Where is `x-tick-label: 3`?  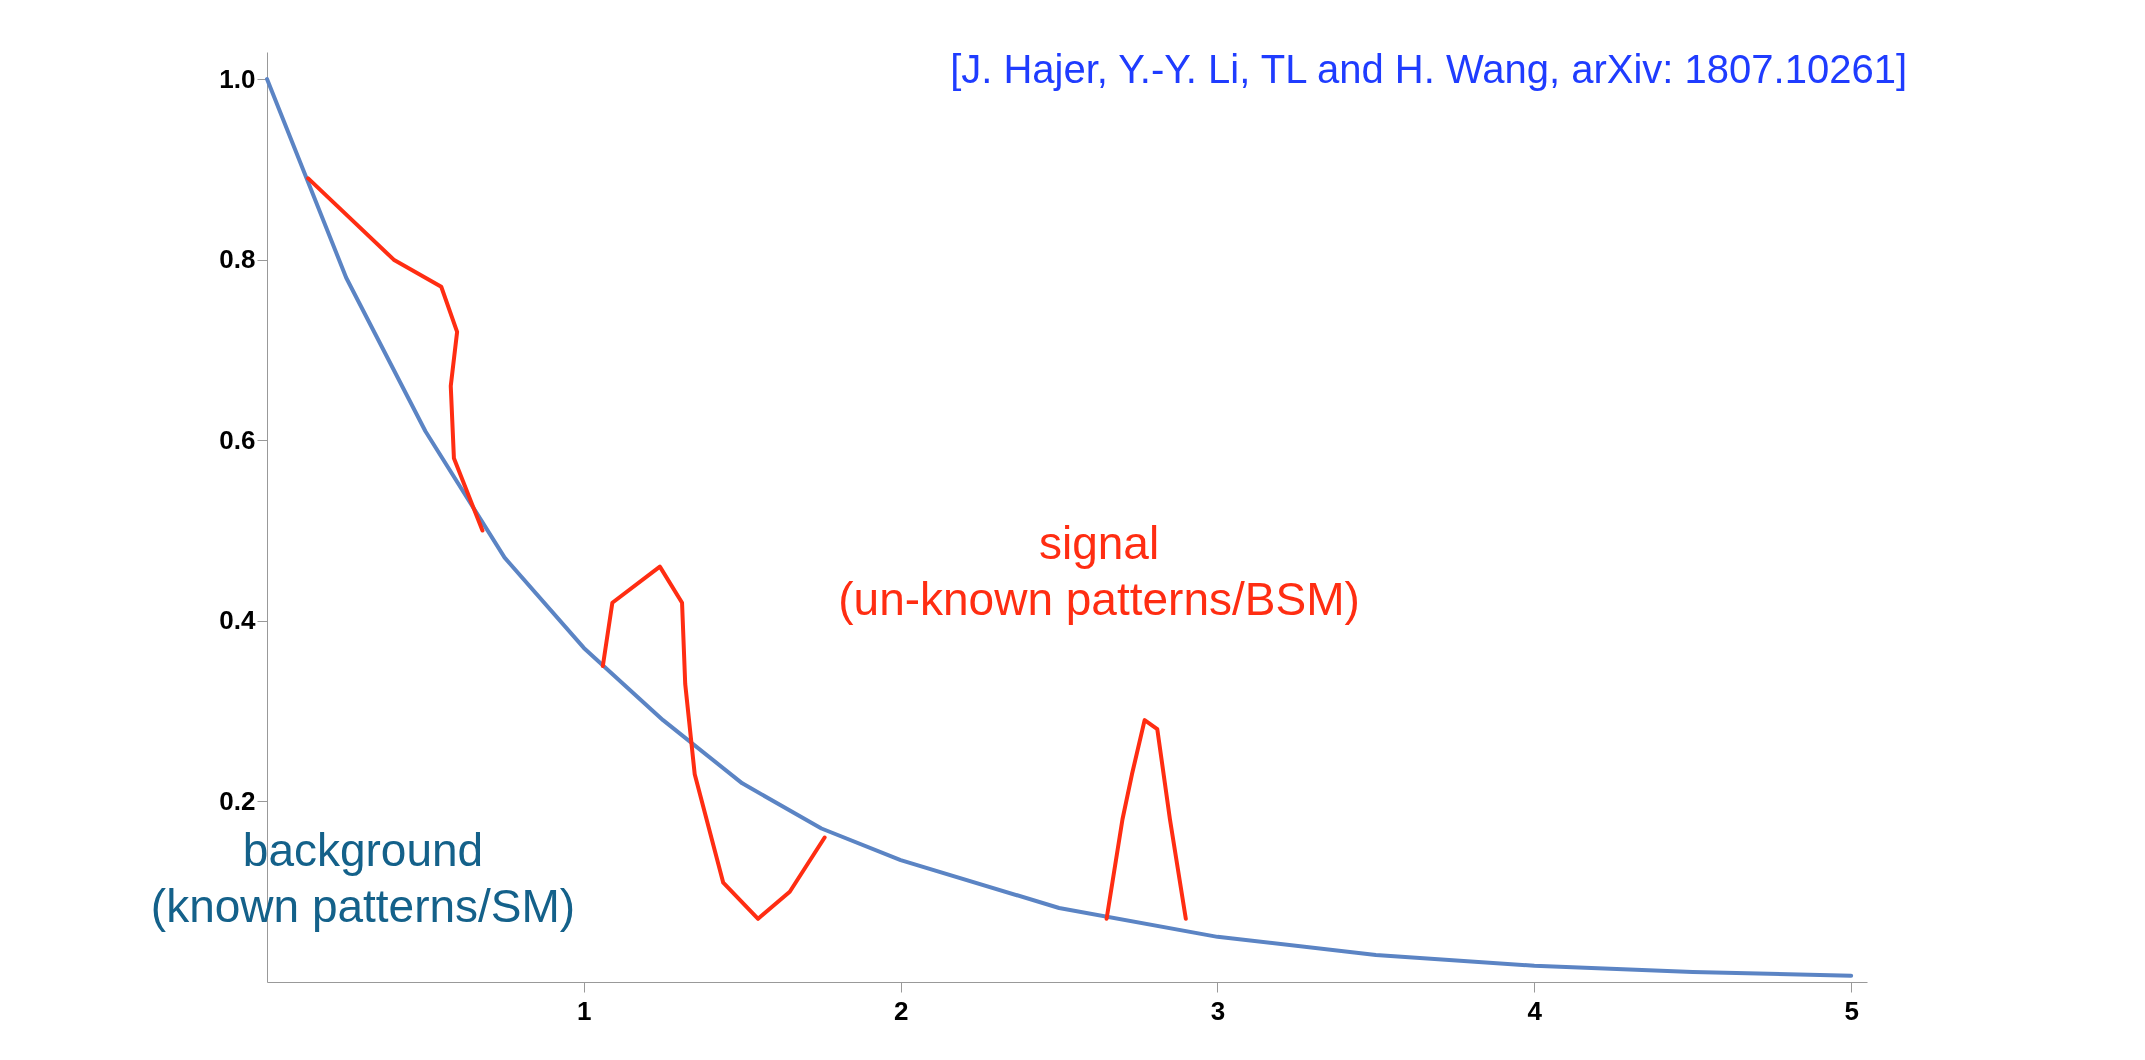 x-tick-label: 3 is located at coordinates (1218, 1010).